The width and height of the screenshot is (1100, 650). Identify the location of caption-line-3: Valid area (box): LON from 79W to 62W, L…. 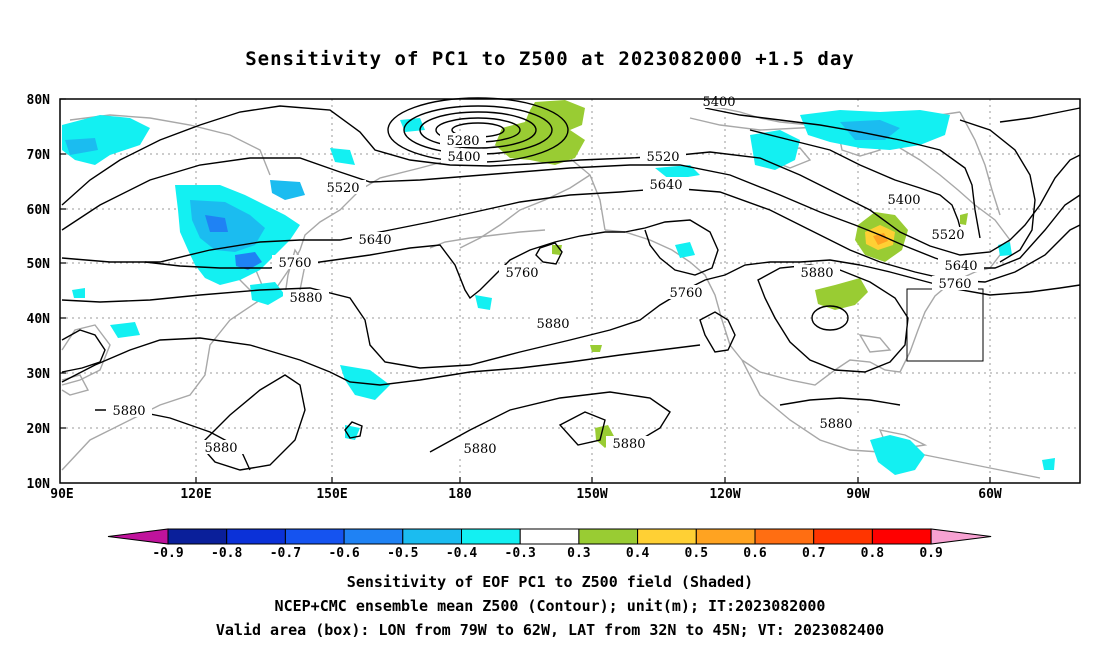
(550, 630).